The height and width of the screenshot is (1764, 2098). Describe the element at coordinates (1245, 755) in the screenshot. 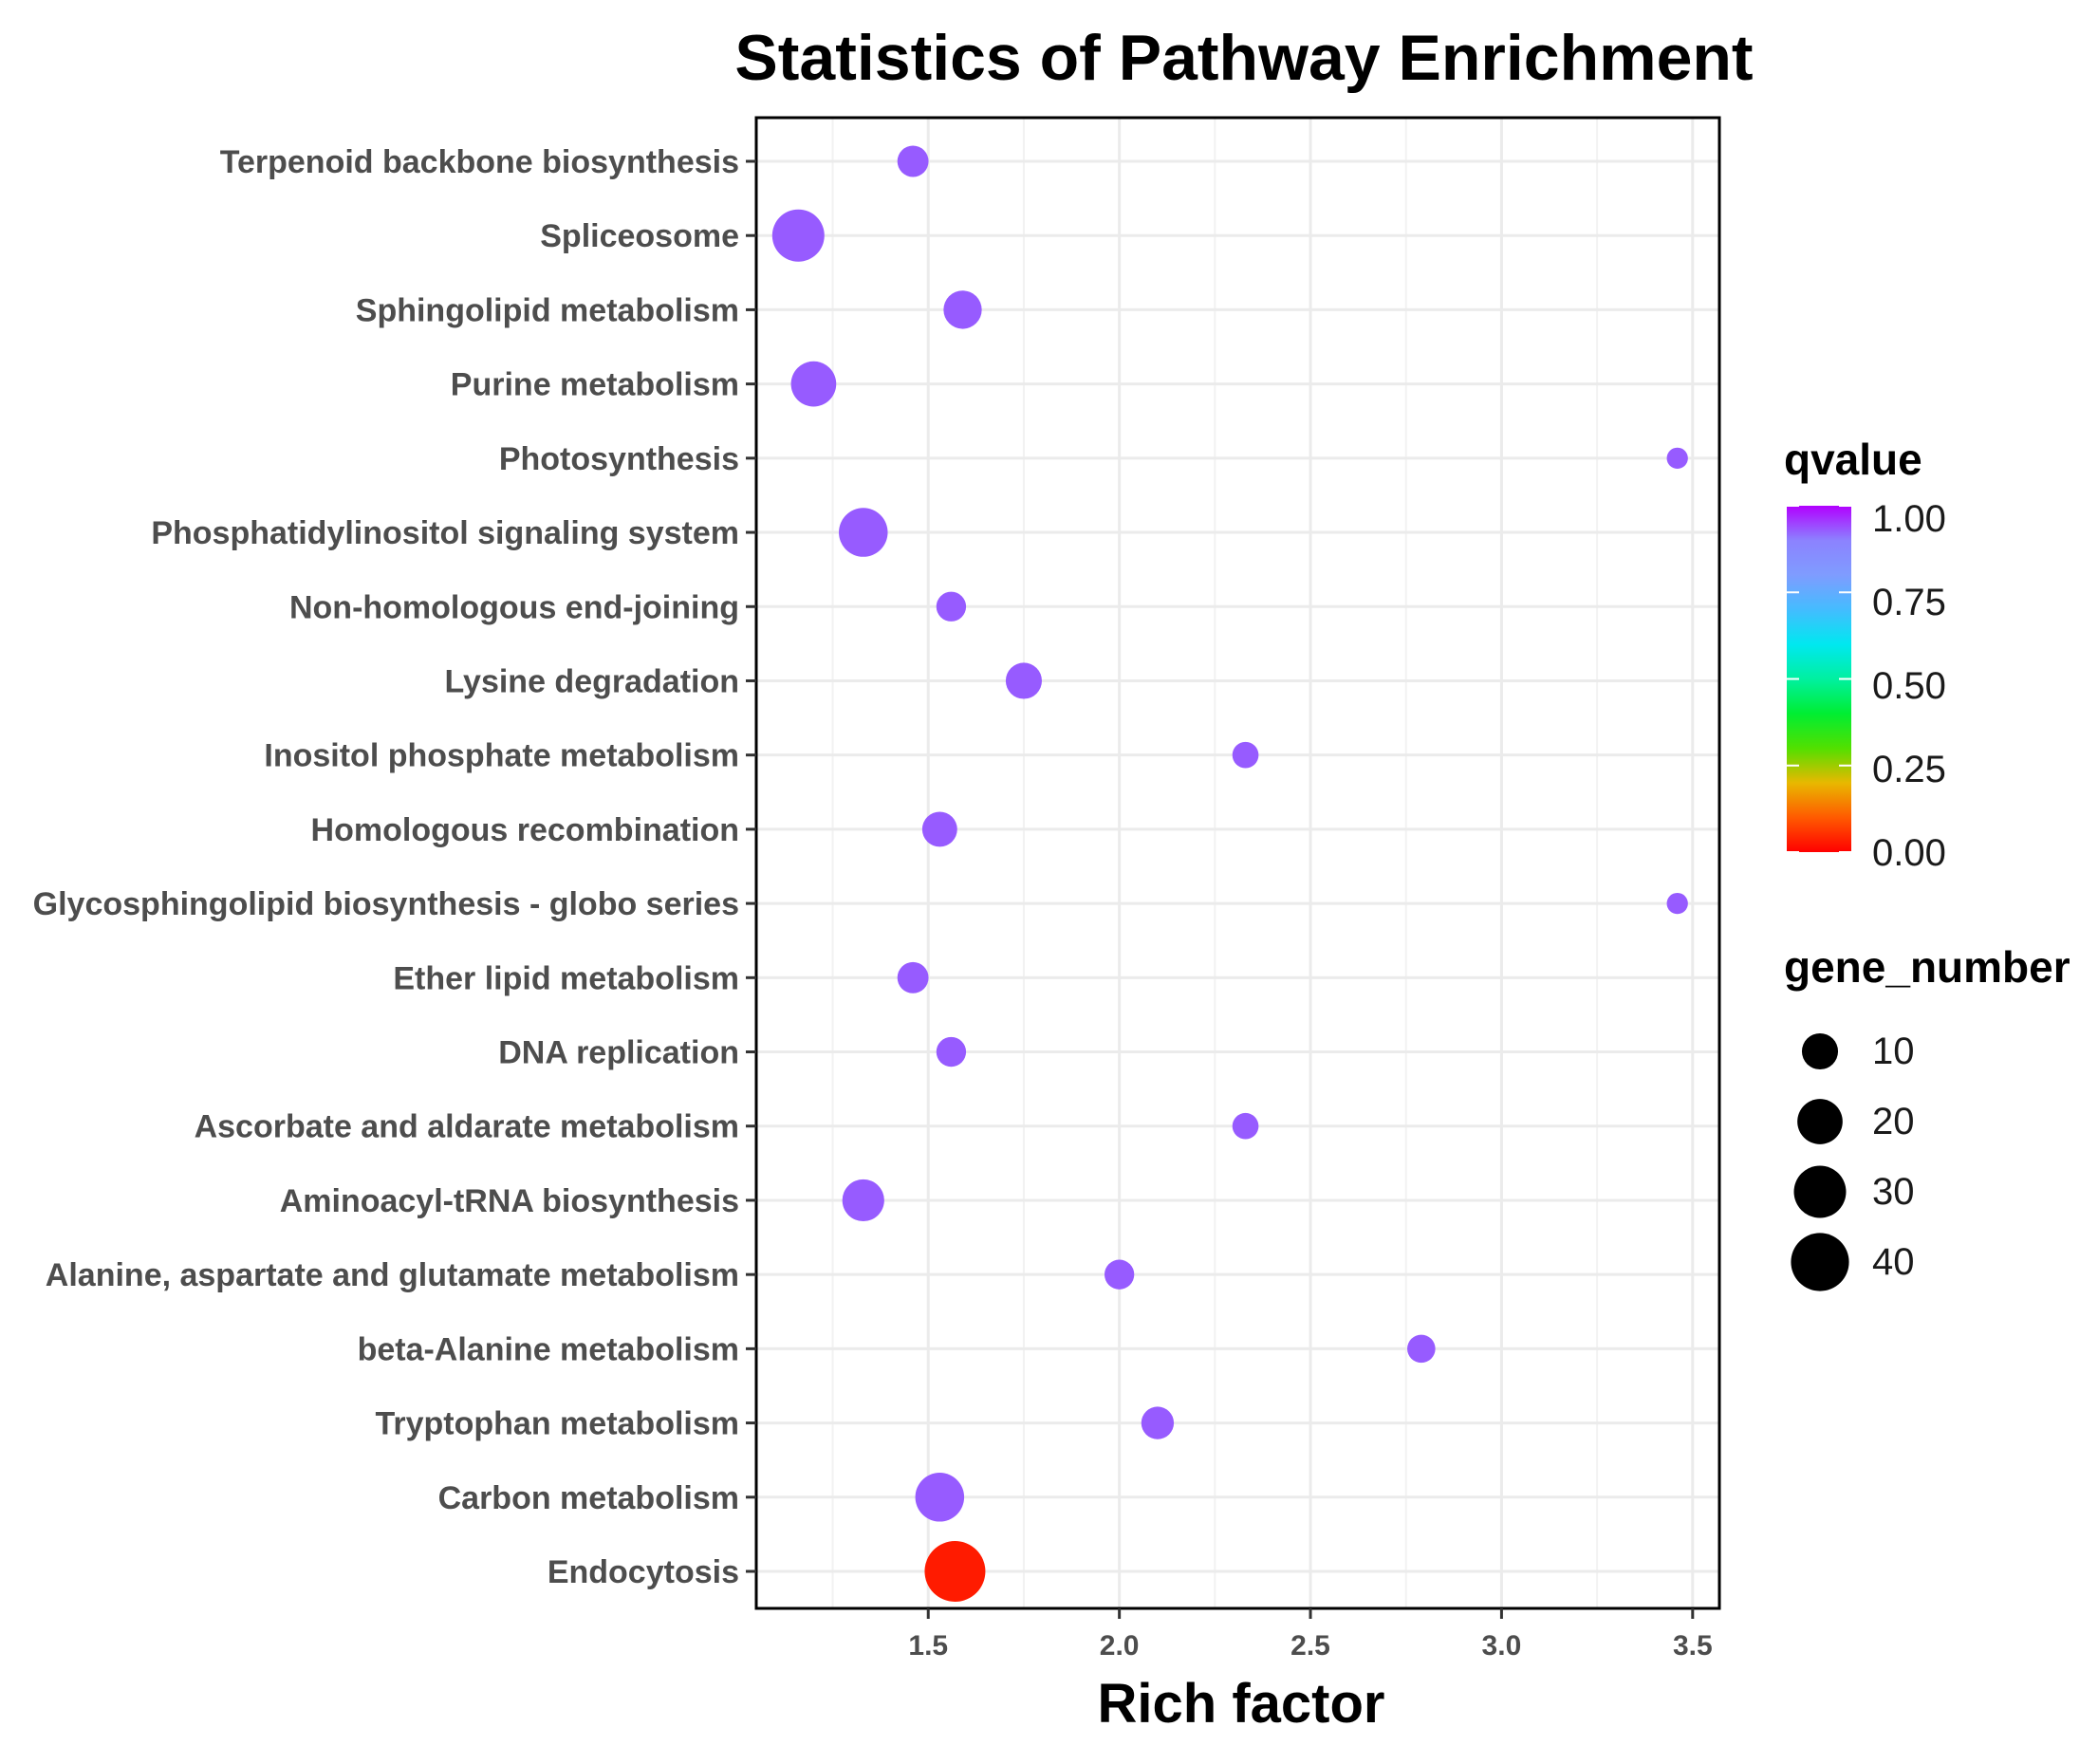

I see `point-inositol-phosphate-metabolism` at that location.